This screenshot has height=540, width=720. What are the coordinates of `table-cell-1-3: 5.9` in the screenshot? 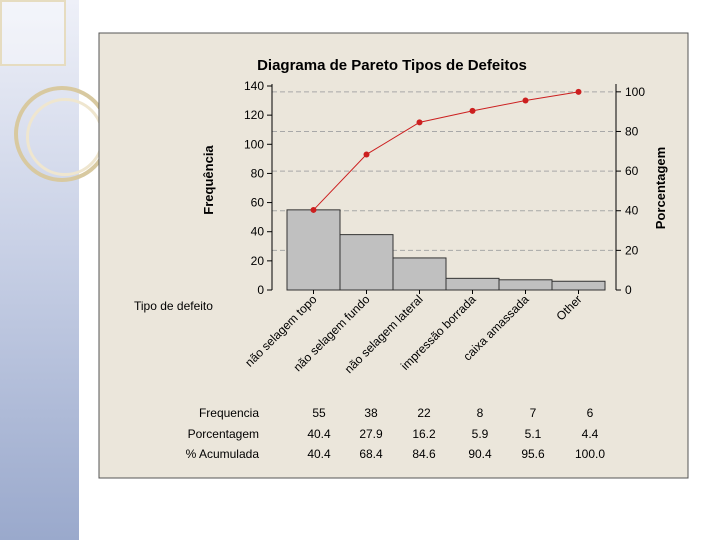 It's located at (480, 434).